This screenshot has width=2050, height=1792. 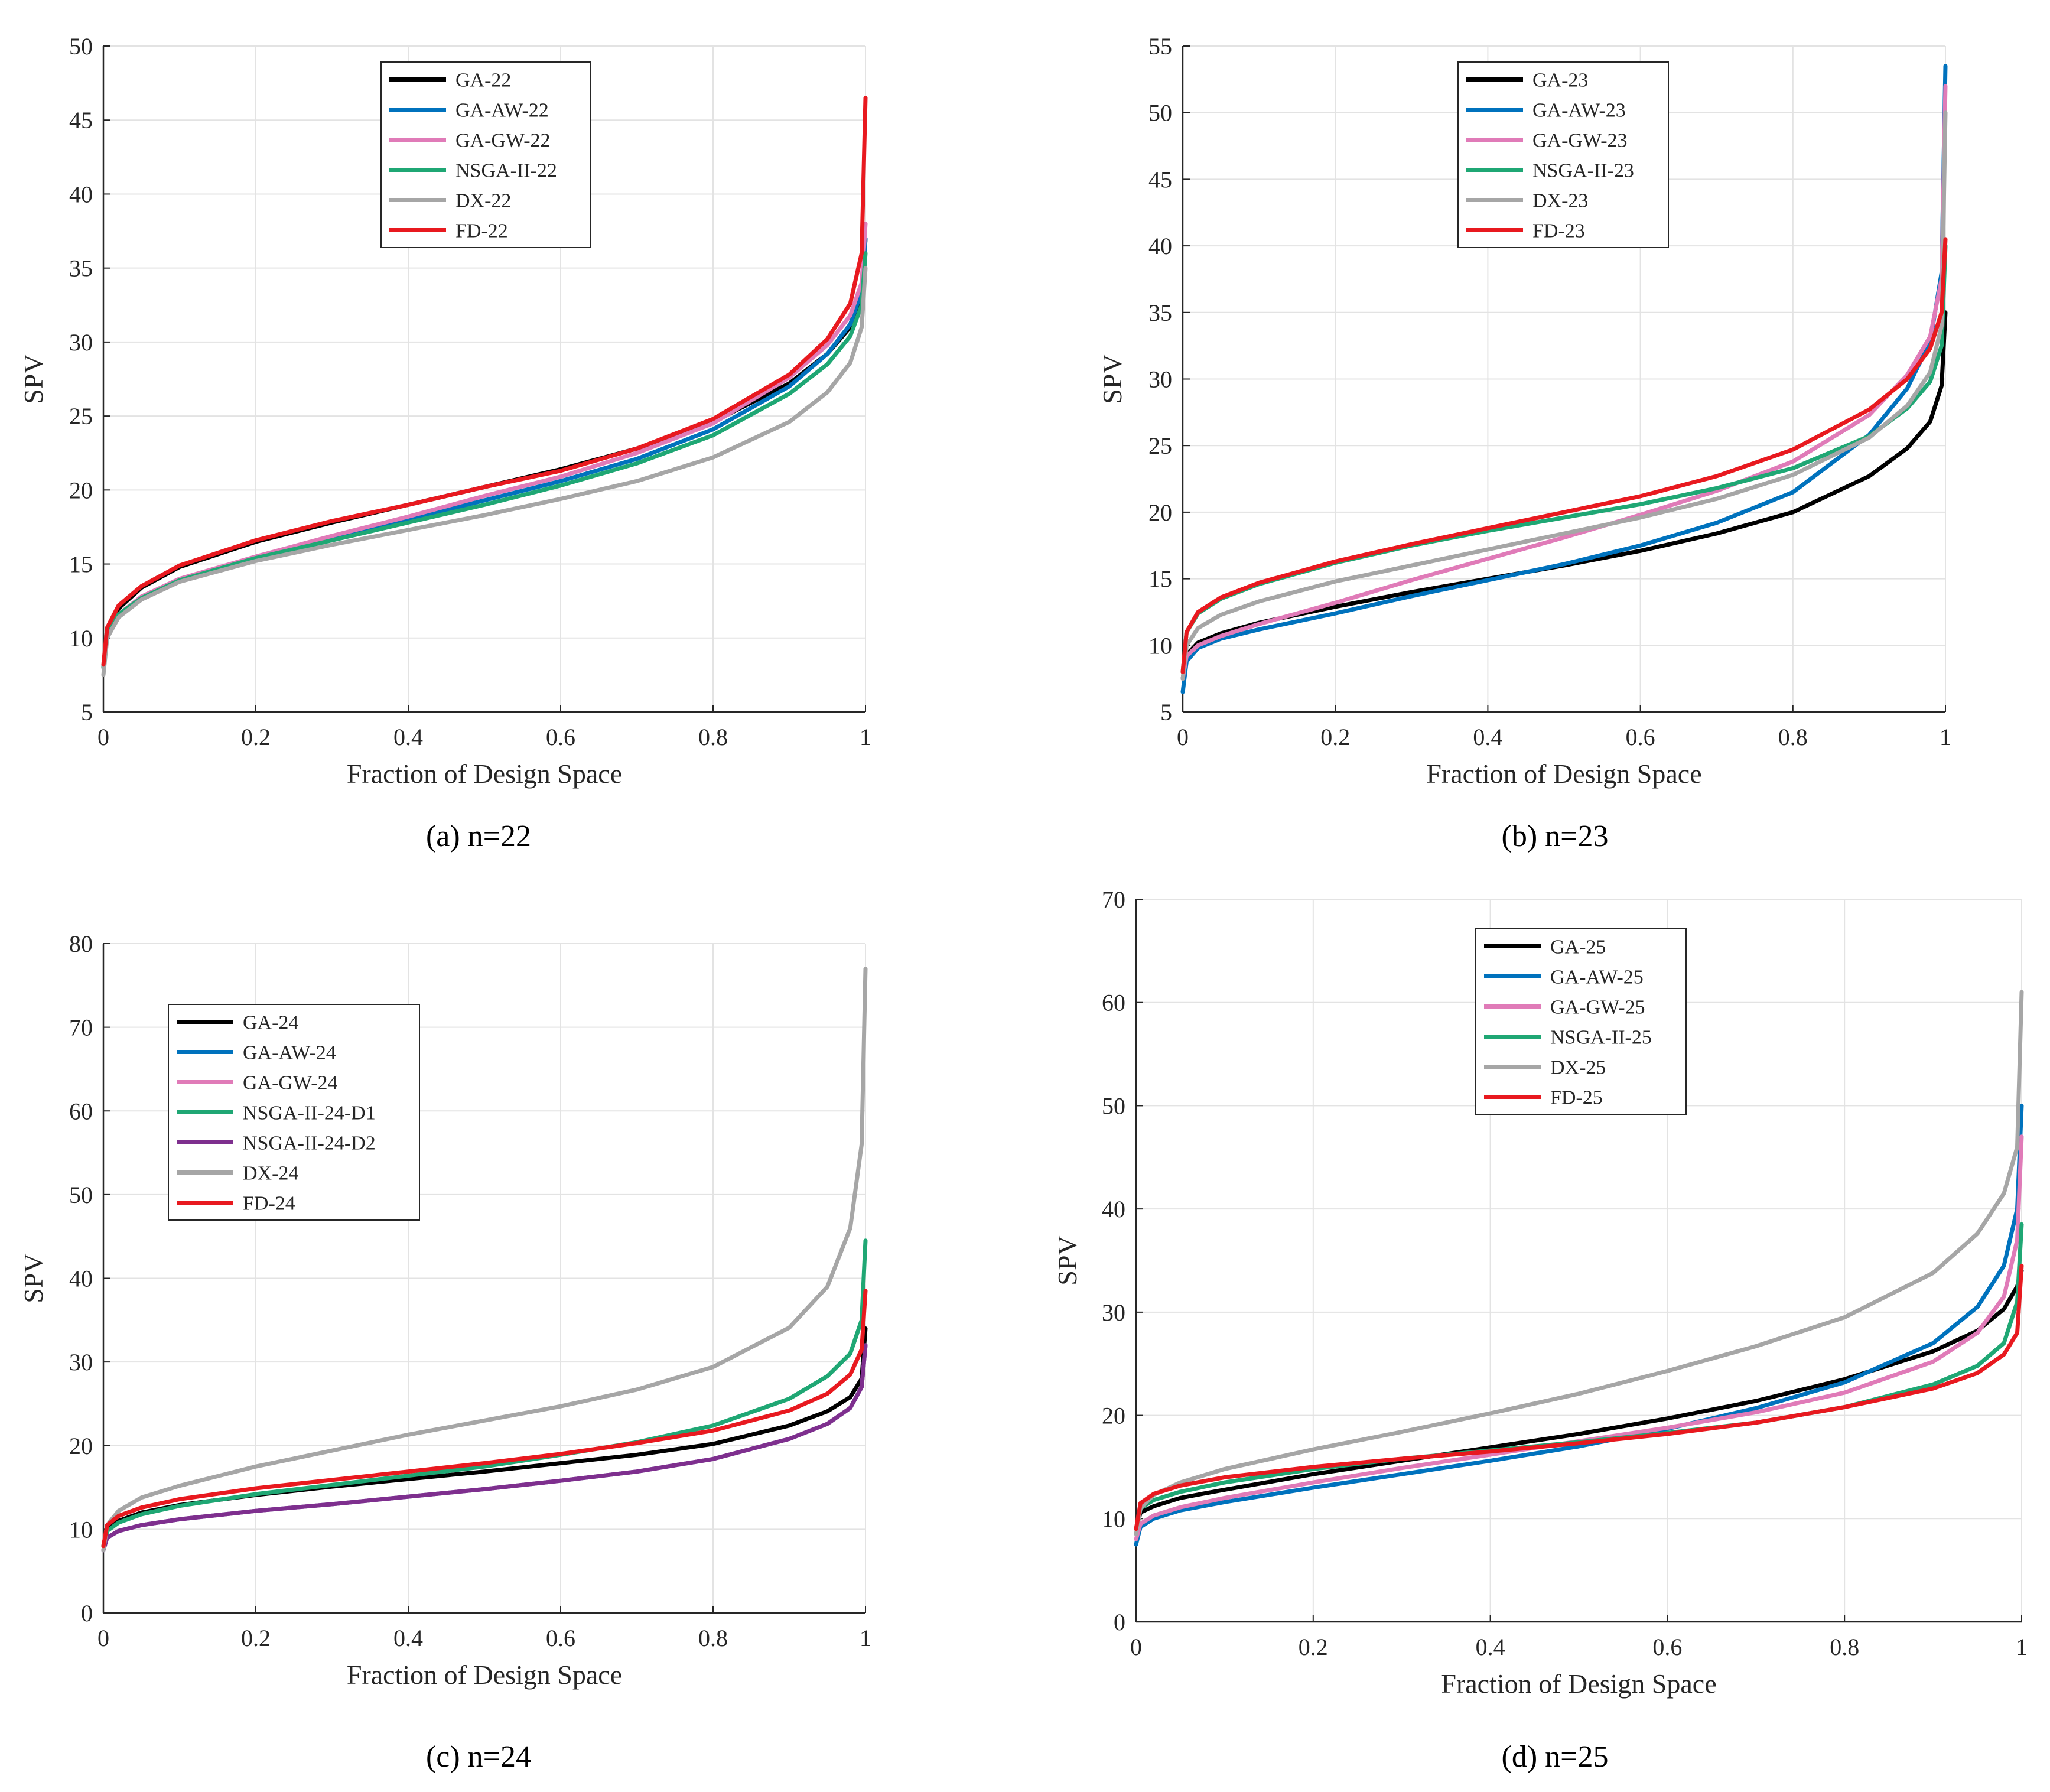 What do you see at coordinates (1113, 1003) in the screenshot?
I see `y-tick-label-d-6: 60` at bounding box center [1113, 1003].